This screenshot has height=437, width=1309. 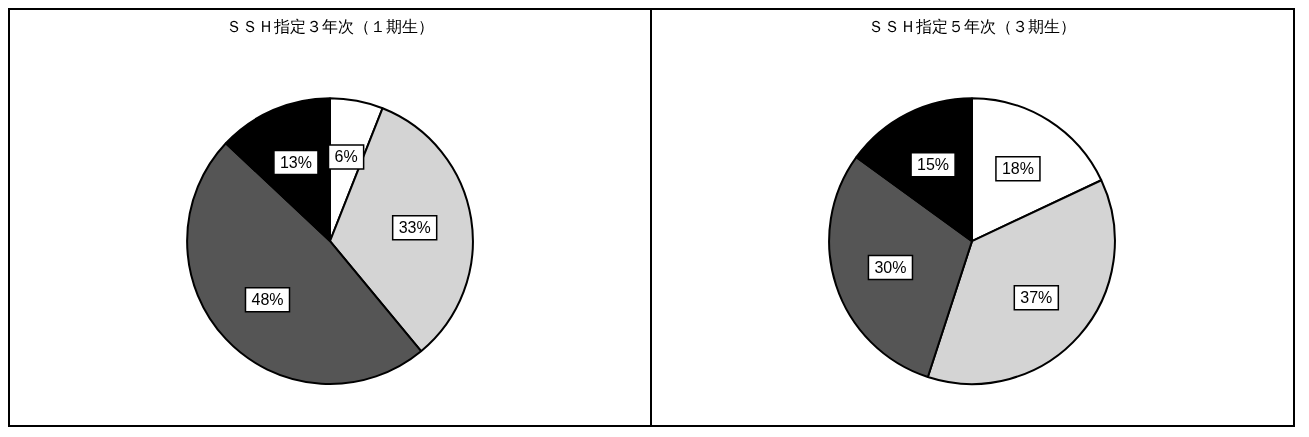 I want to click on chart-title: ＳＳＨ指定５年次（３期生）, so click(x=972, y=26).